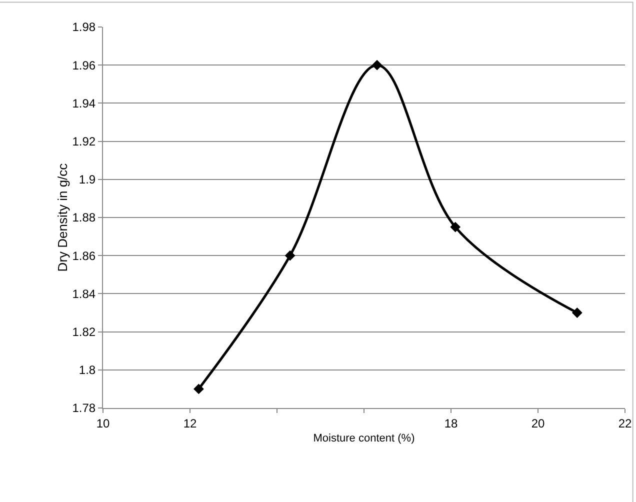  Describe the element at coordinates (84, 332) in the screenshot. I see `y-tick-label: 1.82` at that location.